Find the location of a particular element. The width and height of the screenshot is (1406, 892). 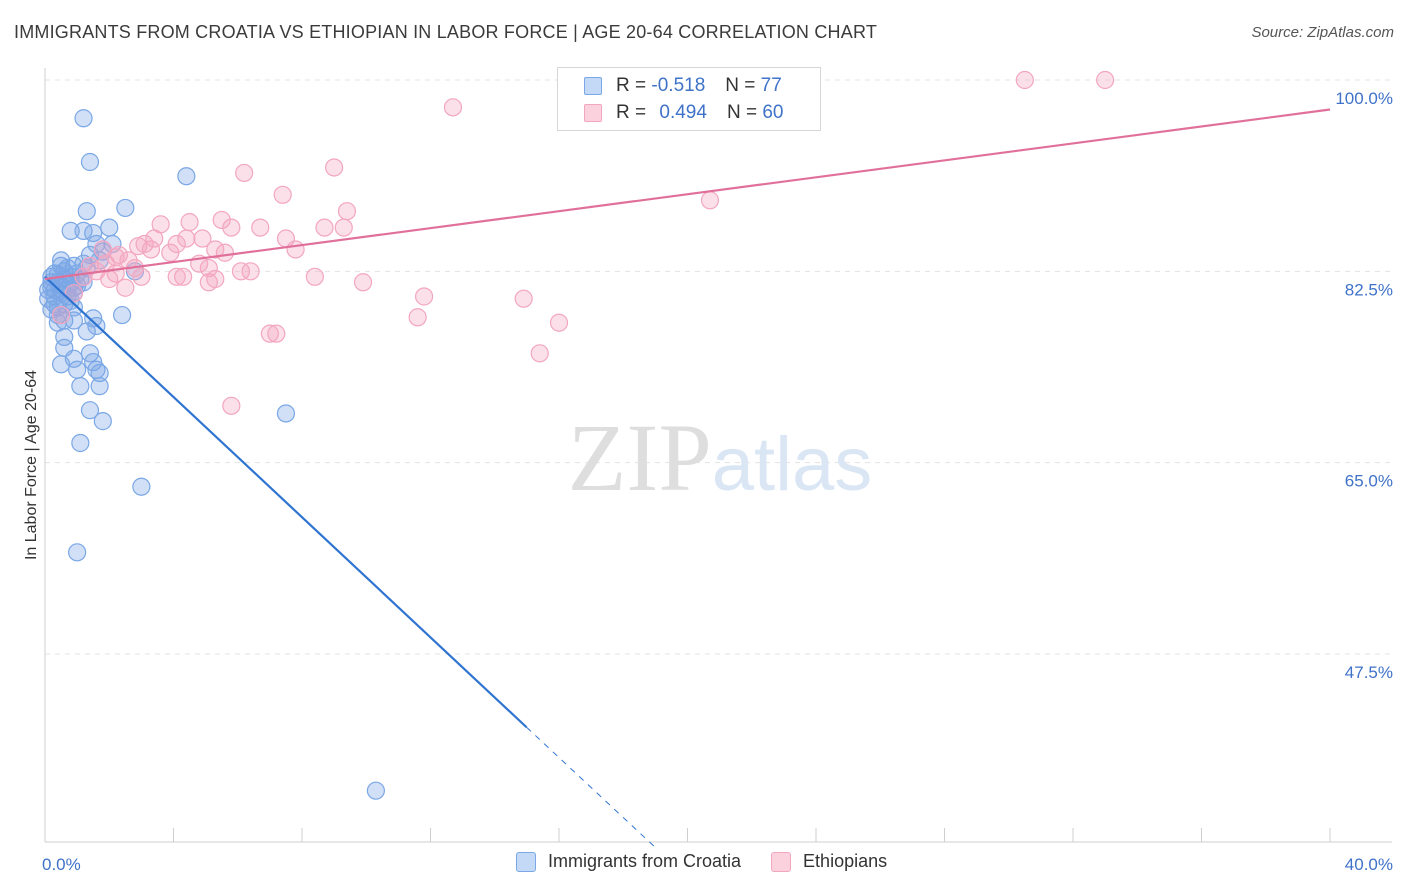

watermark: ZIPatlas is located at coordinates (720, 457).